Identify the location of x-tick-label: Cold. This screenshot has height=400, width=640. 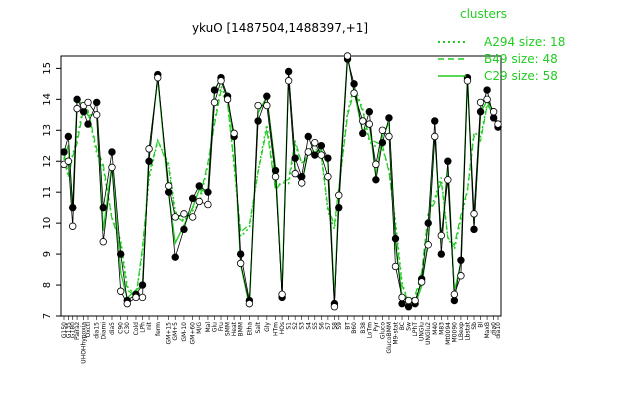
(136, 329).